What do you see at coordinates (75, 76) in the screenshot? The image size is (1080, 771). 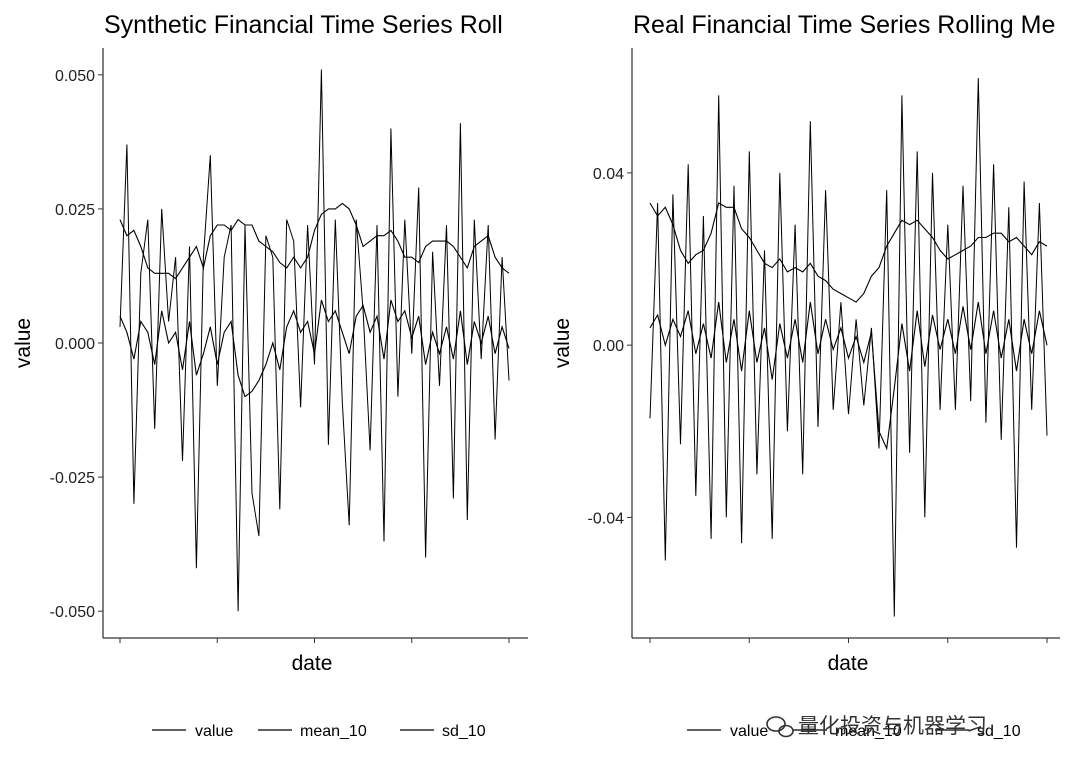 I see `y-tick-label: 0.050` at bounding box center [75, 76].